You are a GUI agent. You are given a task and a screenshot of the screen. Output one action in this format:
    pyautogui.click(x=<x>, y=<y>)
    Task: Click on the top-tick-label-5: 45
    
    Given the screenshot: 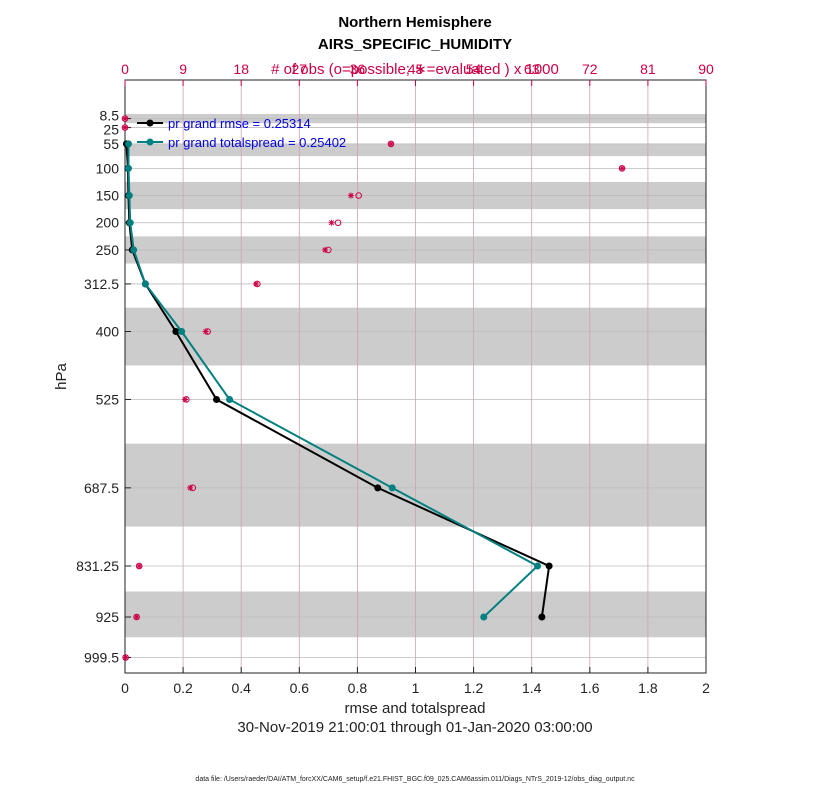 What is the action you would take?
    pyautogui.click(x=416, y=69)
    